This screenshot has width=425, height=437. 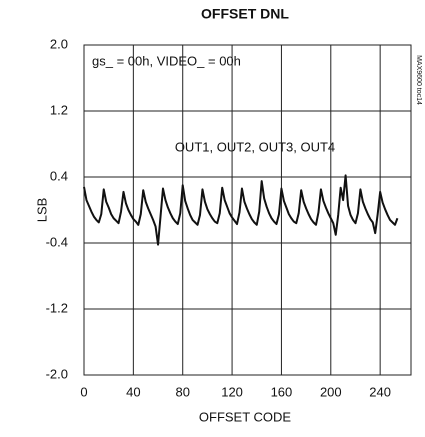 I want to click on annotation: OUT1, OUT2, OUT3, OUT4, so click(x=255, y=146).